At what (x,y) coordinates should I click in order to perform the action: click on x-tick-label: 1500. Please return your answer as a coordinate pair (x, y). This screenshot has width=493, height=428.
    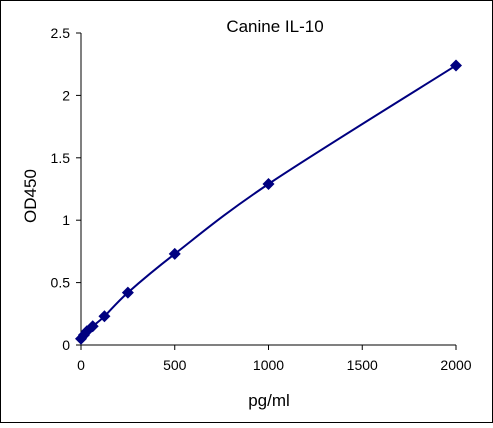
    Looking at the image, I should click on (362, 365).